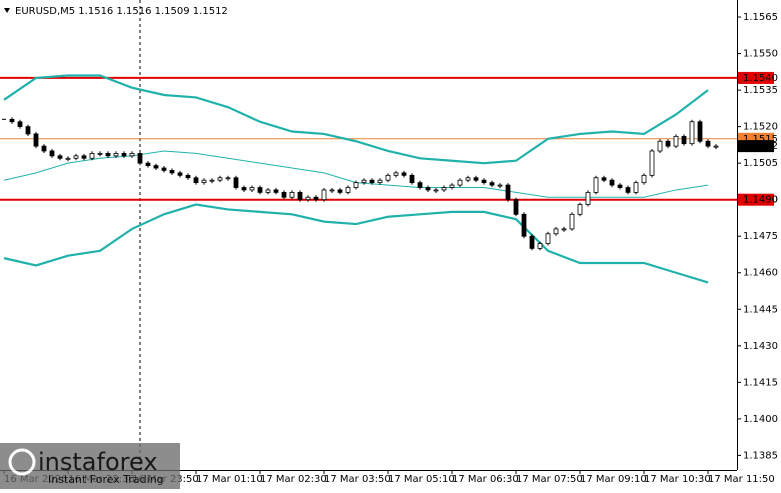  I want to click on level-price-label: 1.1515, so click(760, 139).